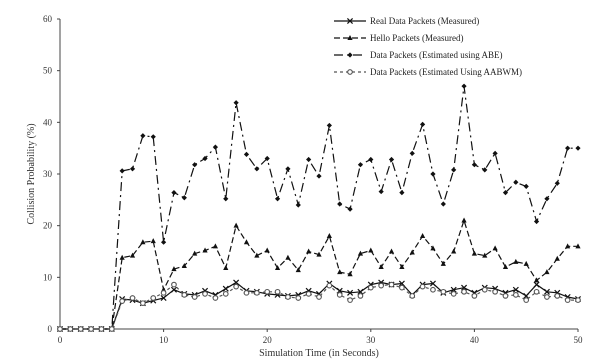 The height and width of the screenshot is (360, 589). I want to click on x-tick-label: 0, so click(60, 340).